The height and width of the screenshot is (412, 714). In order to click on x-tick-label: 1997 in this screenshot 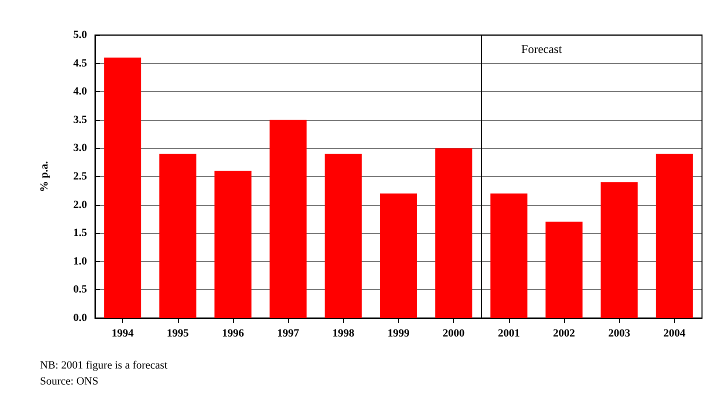, I will do `click(288, 334)`.